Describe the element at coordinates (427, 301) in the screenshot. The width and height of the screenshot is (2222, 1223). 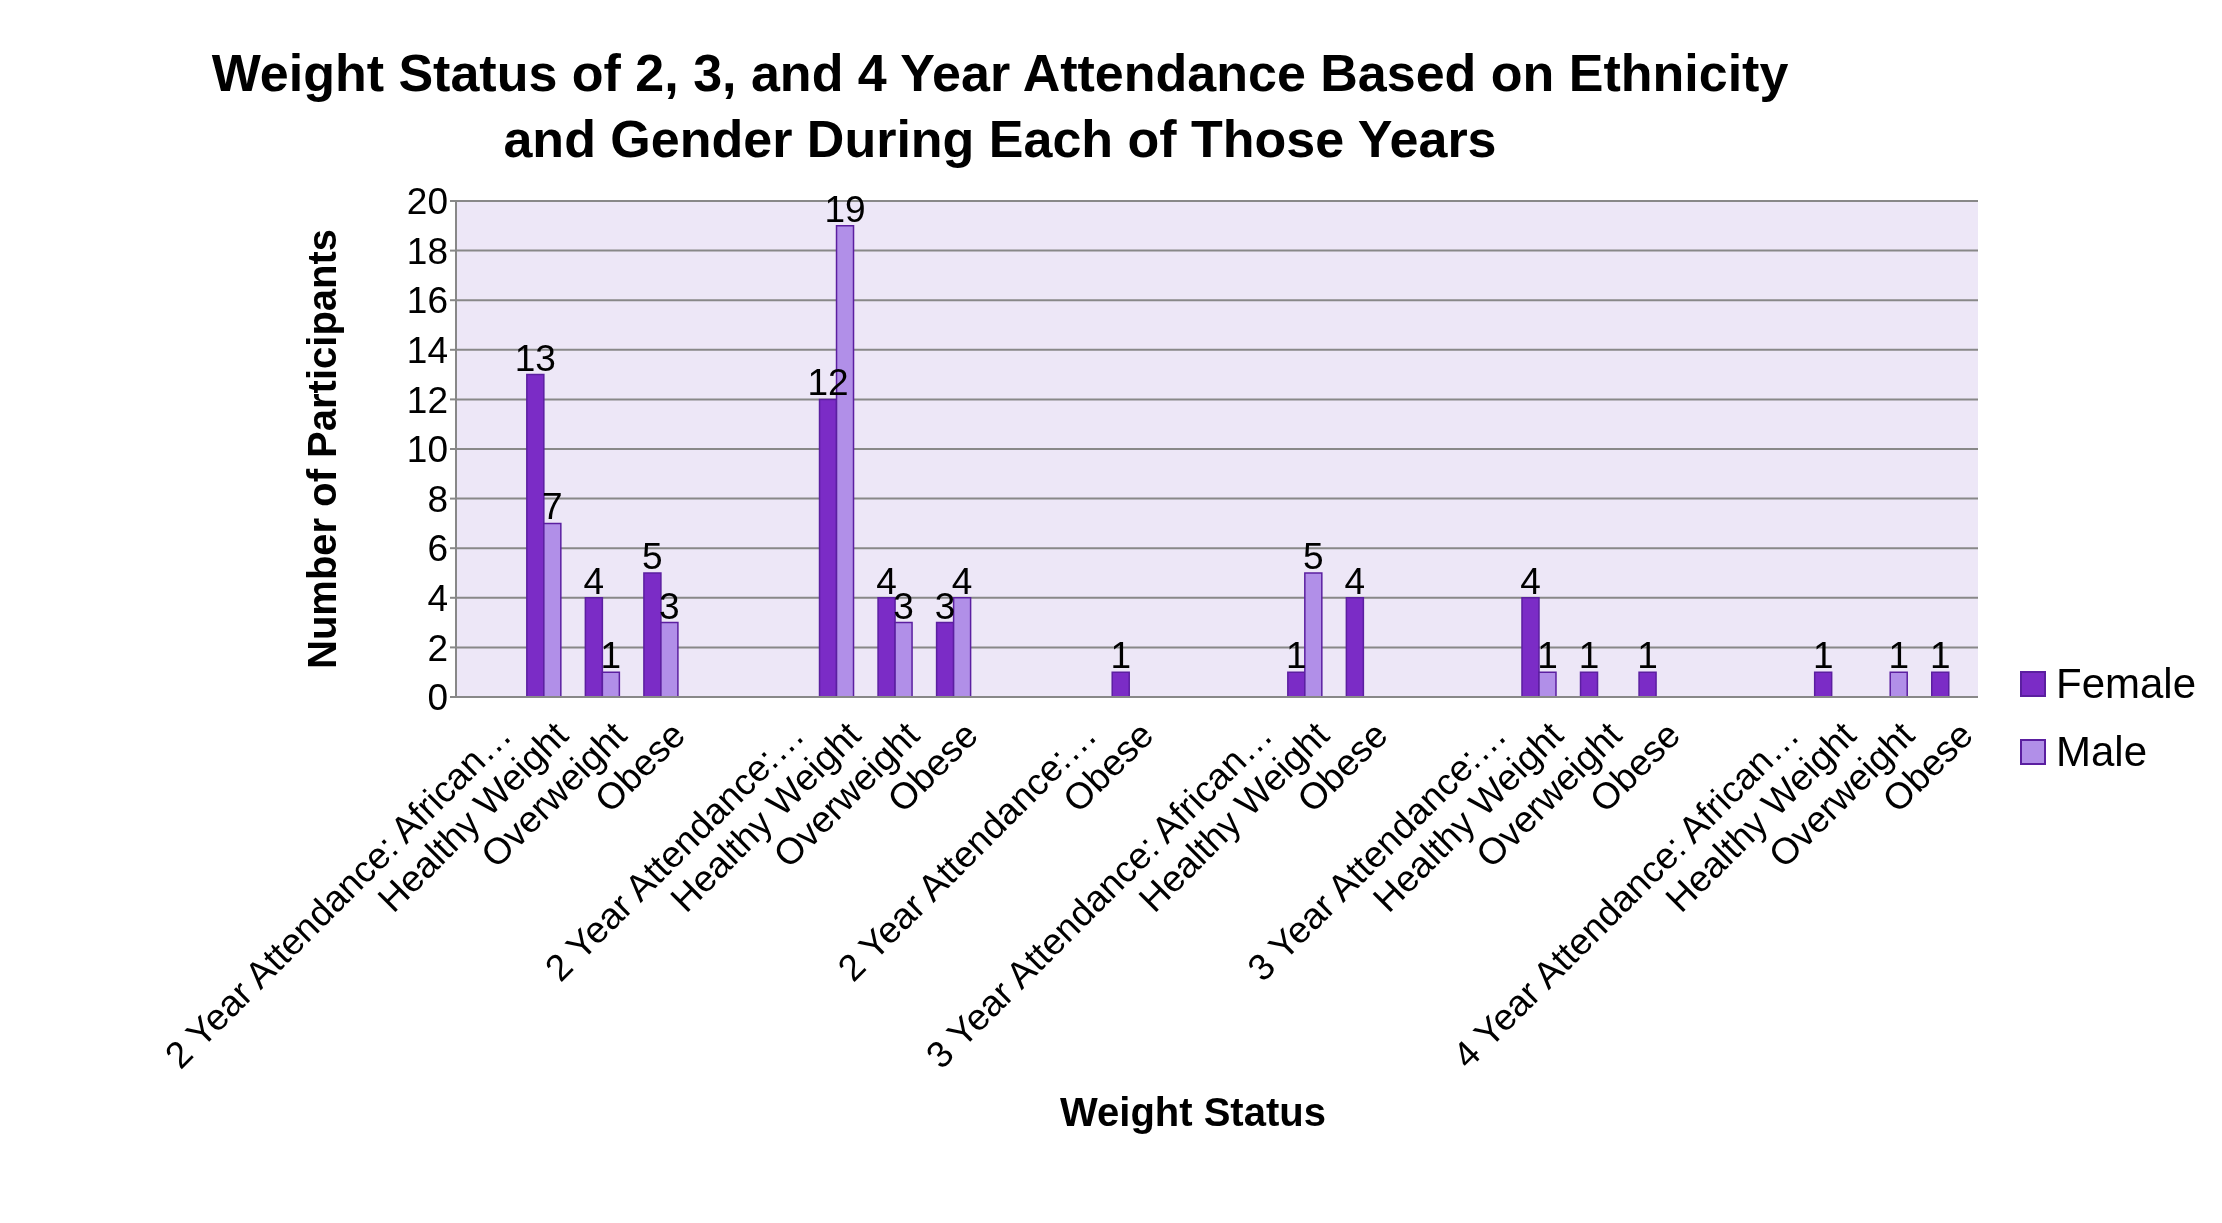
I see `y-tick-label: 16` at that location.